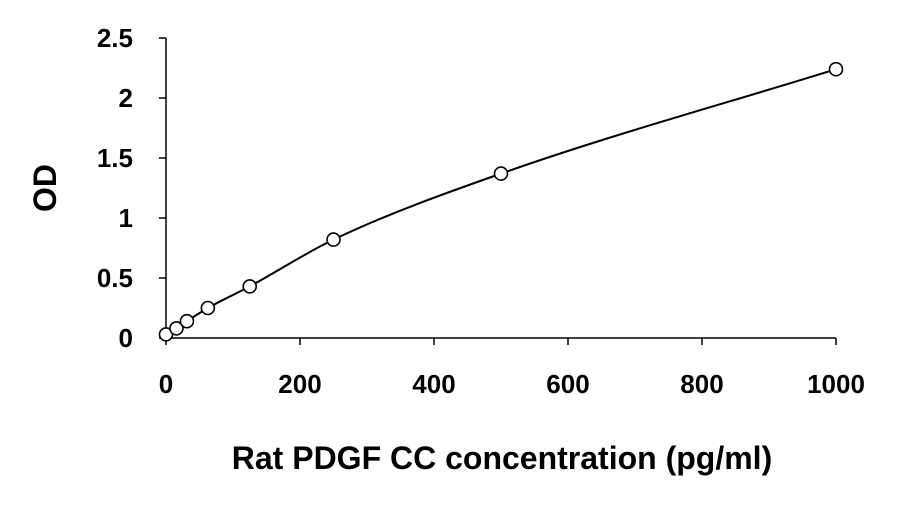 This screenshot has width=909, height=509. I want to click on x-tick-label: 600, so click(567, 384).